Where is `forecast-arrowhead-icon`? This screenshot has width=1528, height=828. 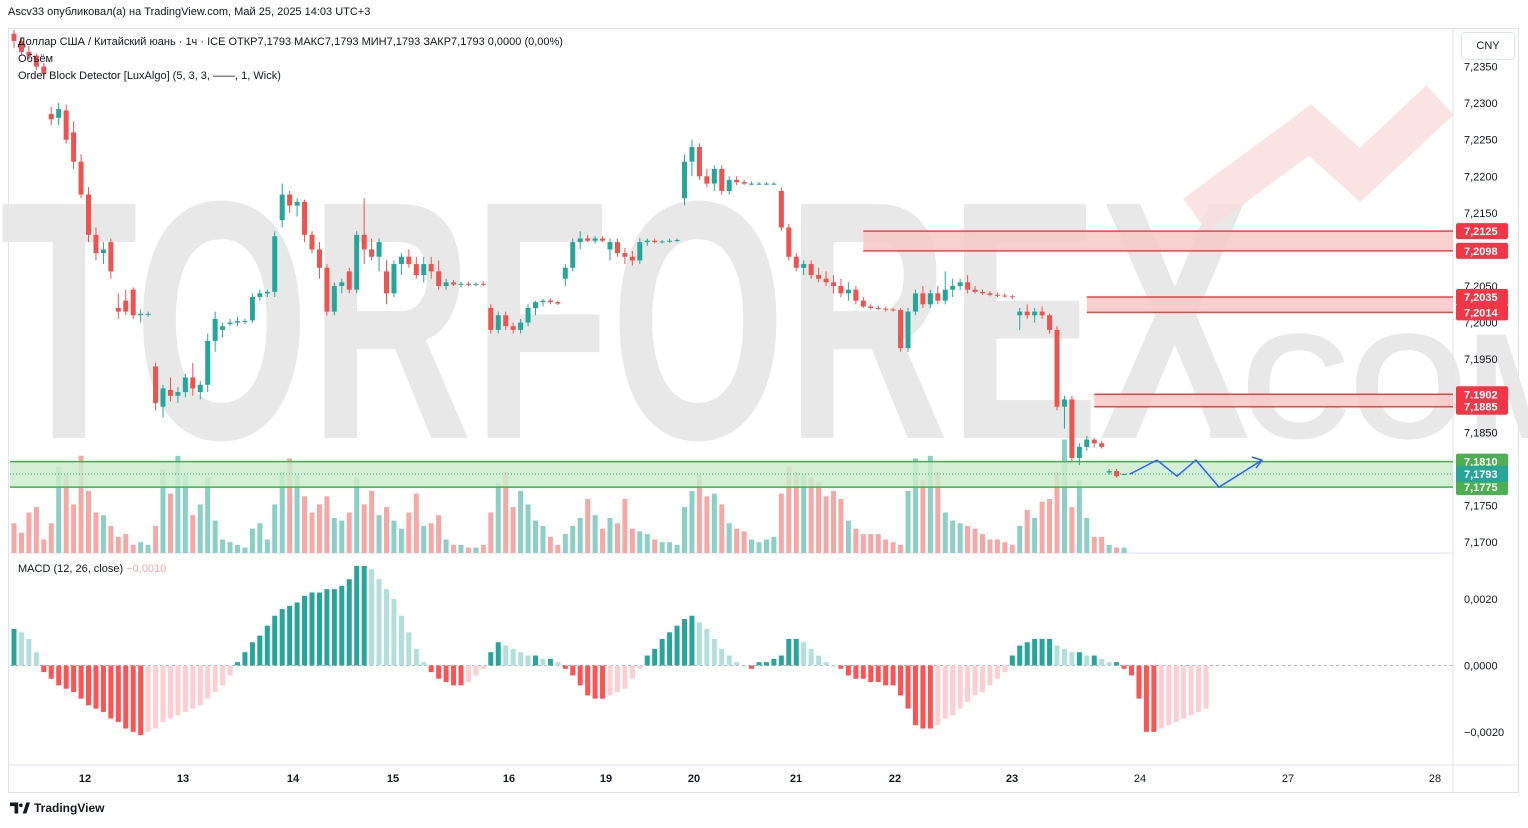
forecast-arrowhead-icon is located at coordinates (1257, 462).